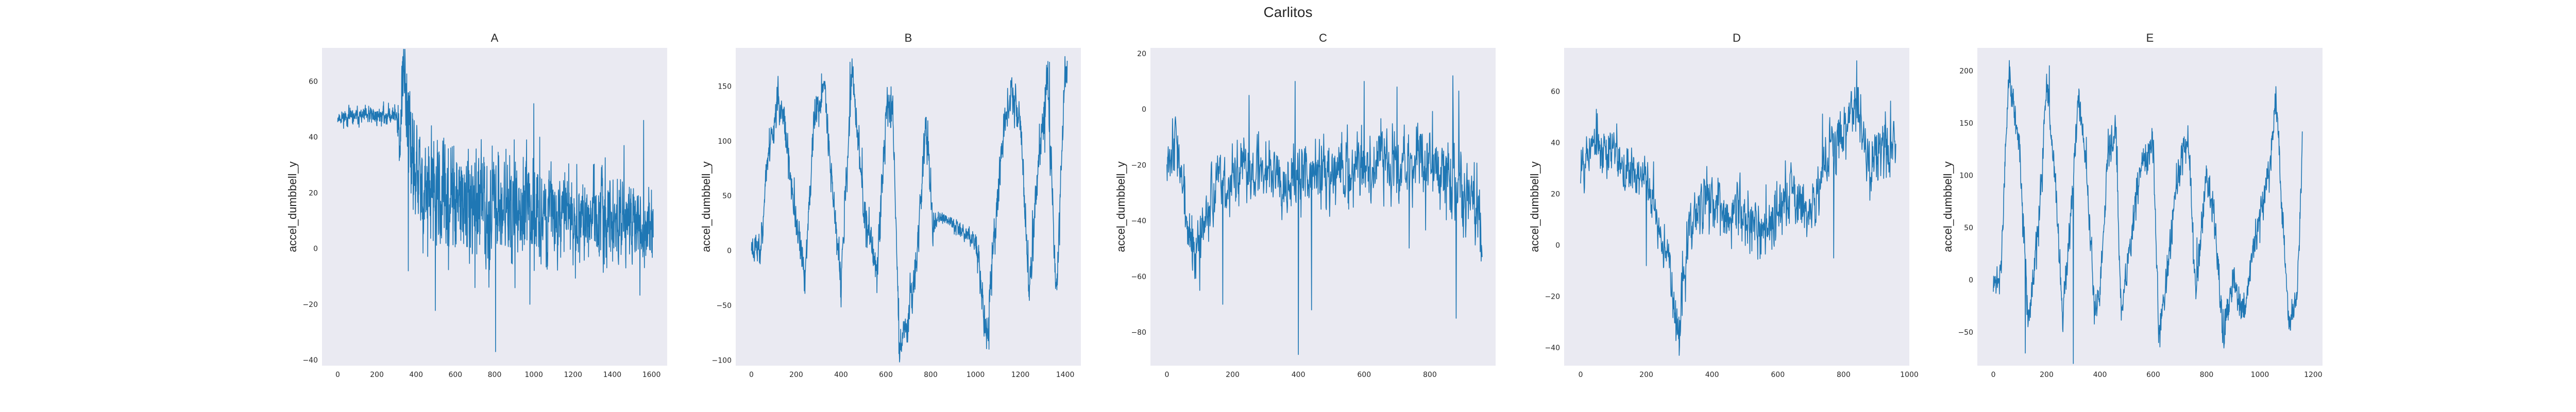 This screenshot has width=2576, height=412. I want to click on y-tick-label: −80, so click(1138, 333).